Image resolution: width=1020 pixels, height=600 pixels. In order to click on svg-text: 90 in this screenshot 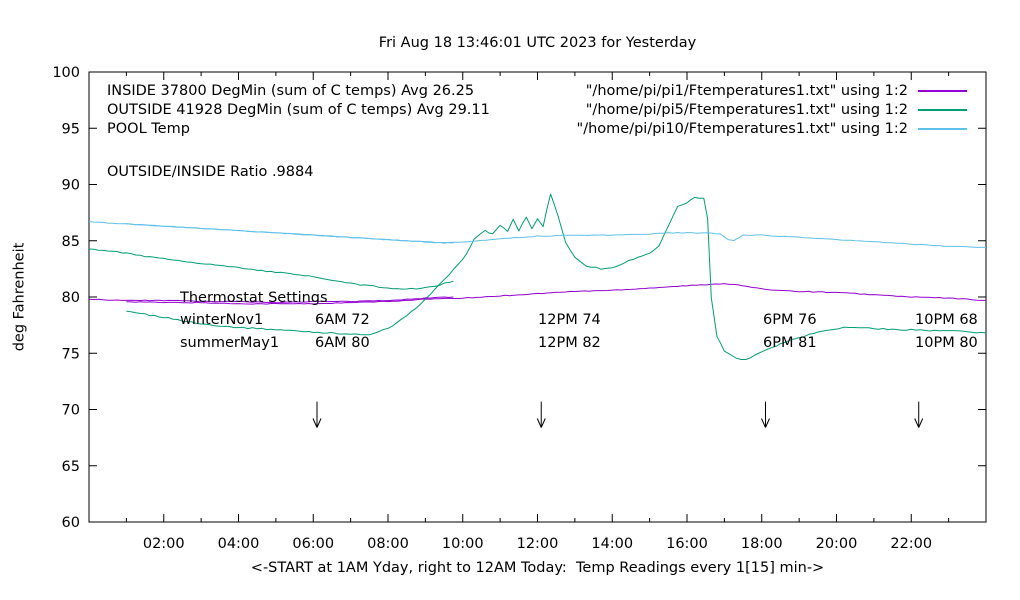, I will do `click(71, 186)`.